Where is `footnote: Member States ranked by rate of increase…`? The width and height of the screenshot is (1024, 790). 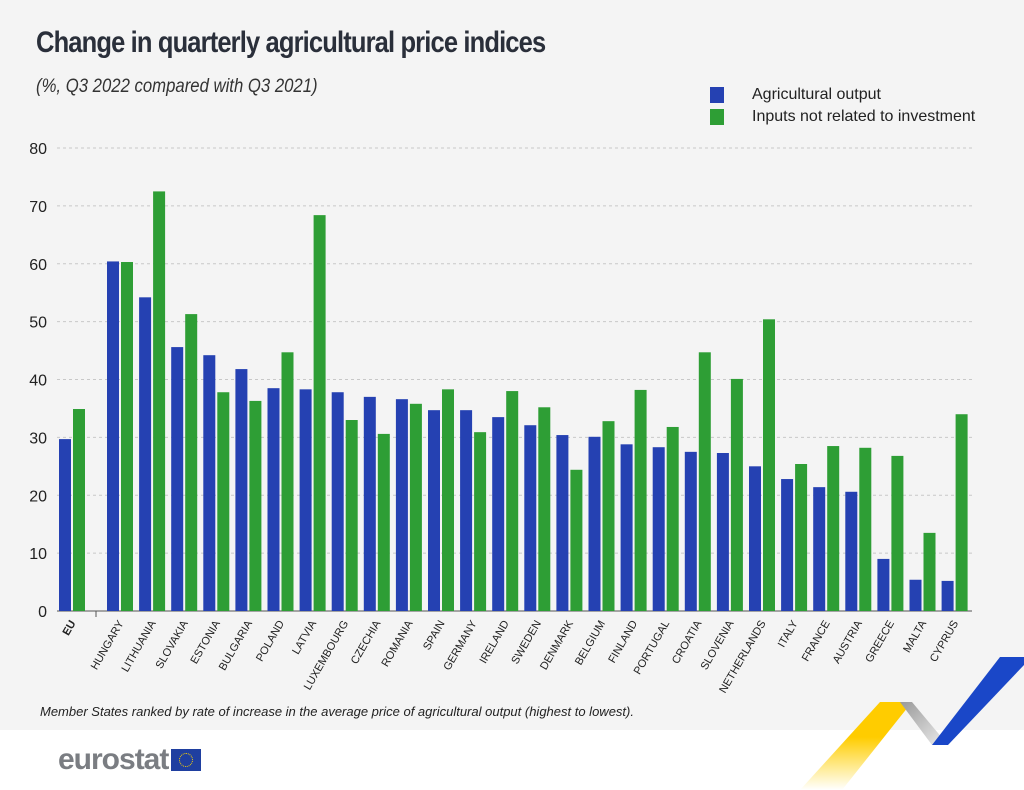
footnote: Member States ranked by rate of increase… is located at coordinates (337, 711).